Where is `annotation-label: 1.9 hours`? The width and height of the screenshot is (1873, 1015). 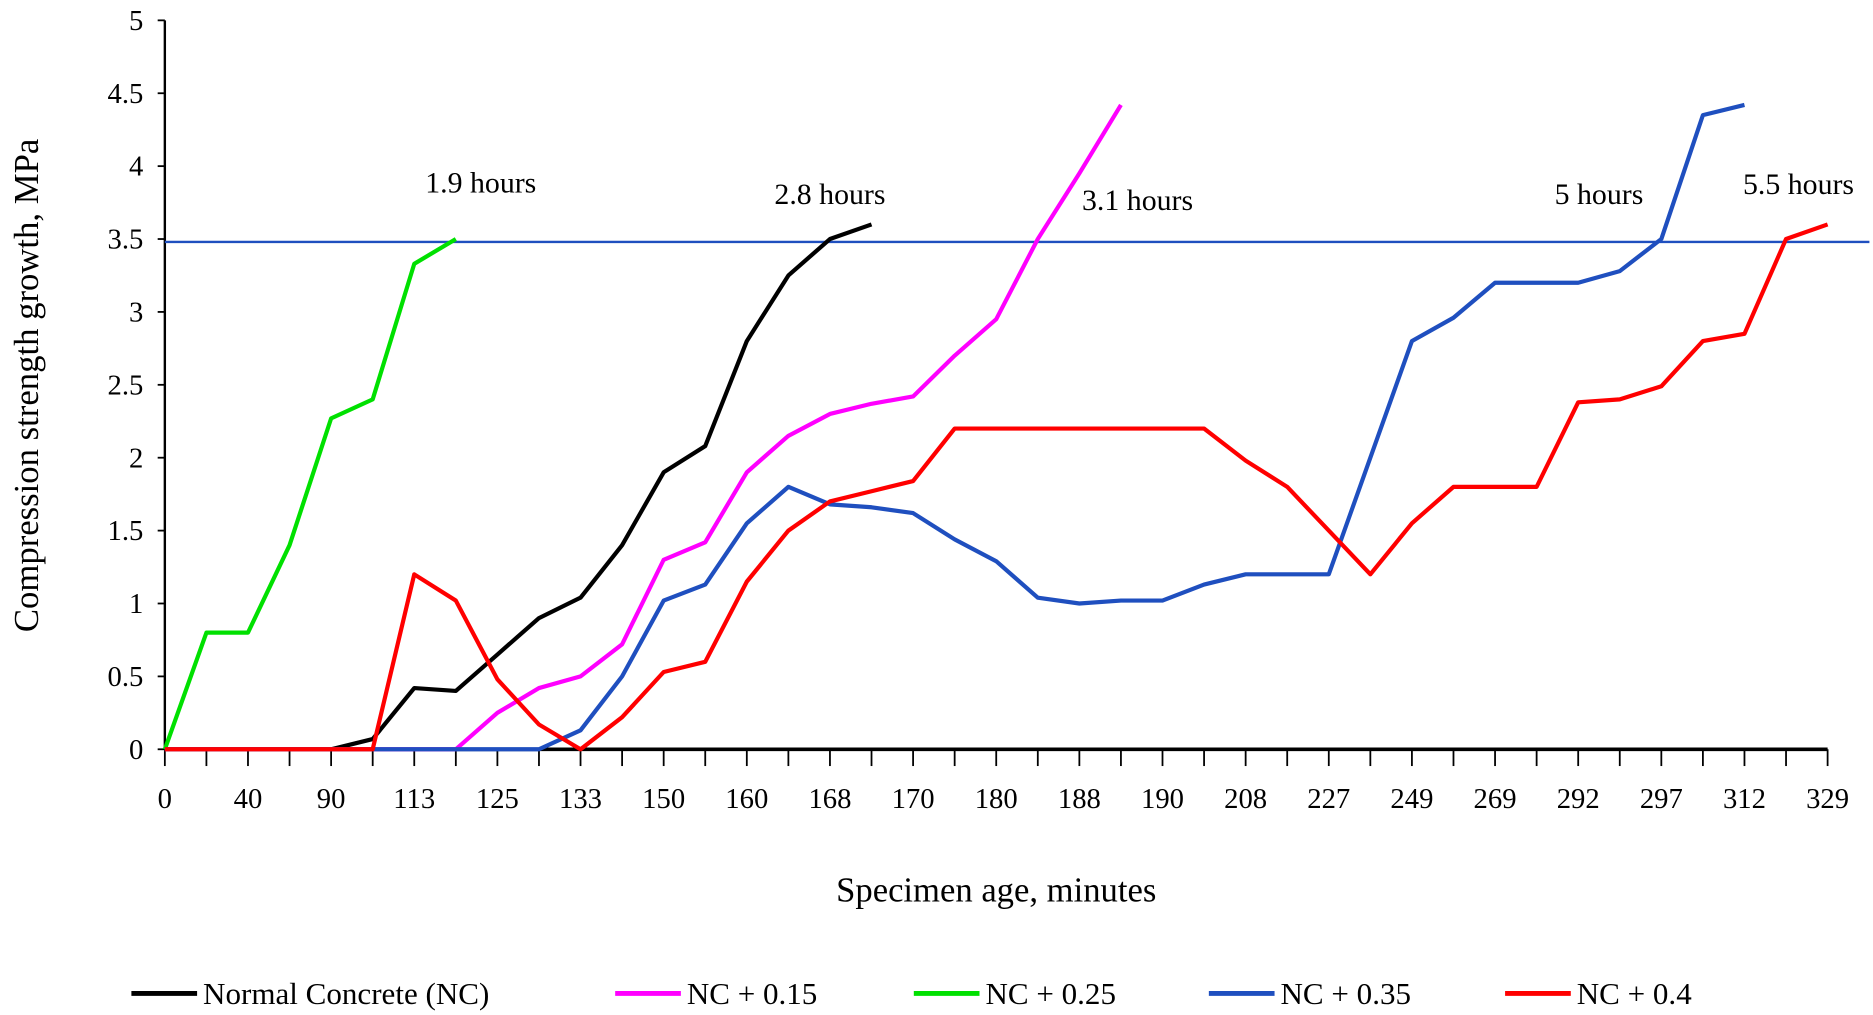
annotation-label: 1.9 hours is located at coordinates (480, 182).